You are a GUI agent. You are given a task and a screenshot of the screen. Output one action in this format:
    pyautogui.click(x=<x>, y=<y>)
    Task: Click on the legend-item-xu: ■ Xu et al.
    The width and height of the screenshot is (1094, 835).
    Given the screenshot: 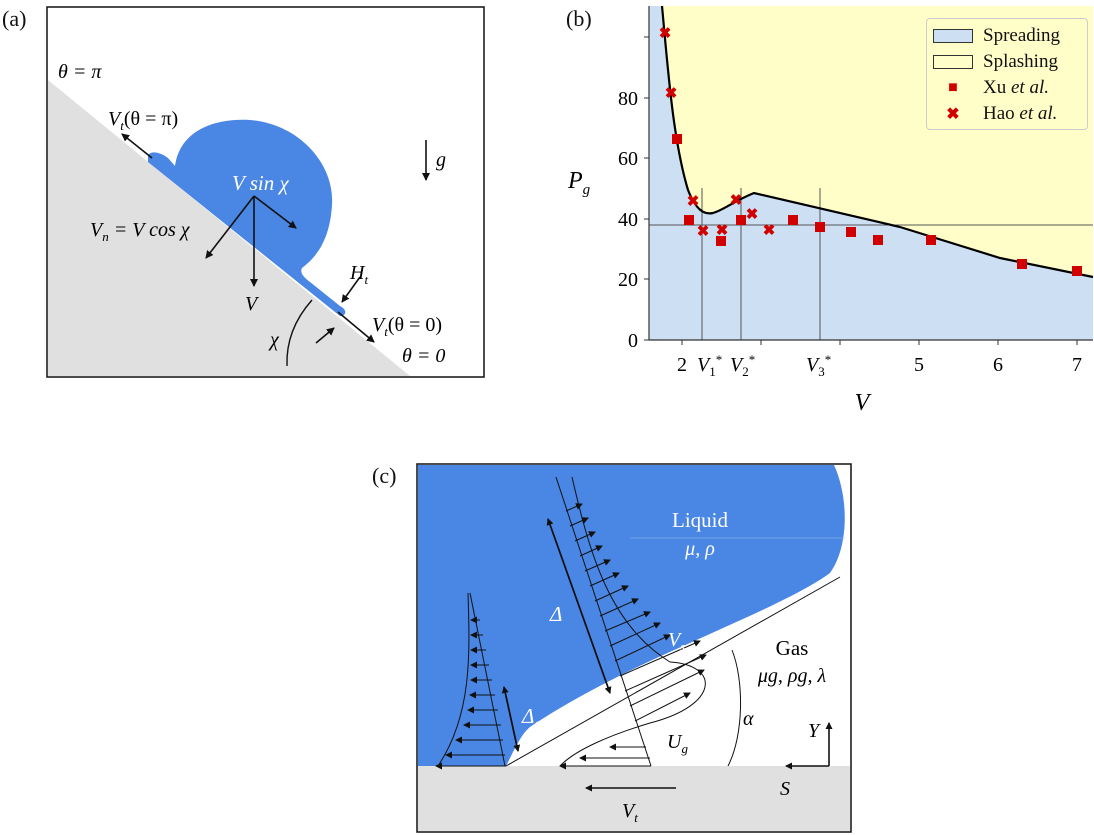 What is the action you would take?
    pyautogui.click(x=1007, y=88)
    